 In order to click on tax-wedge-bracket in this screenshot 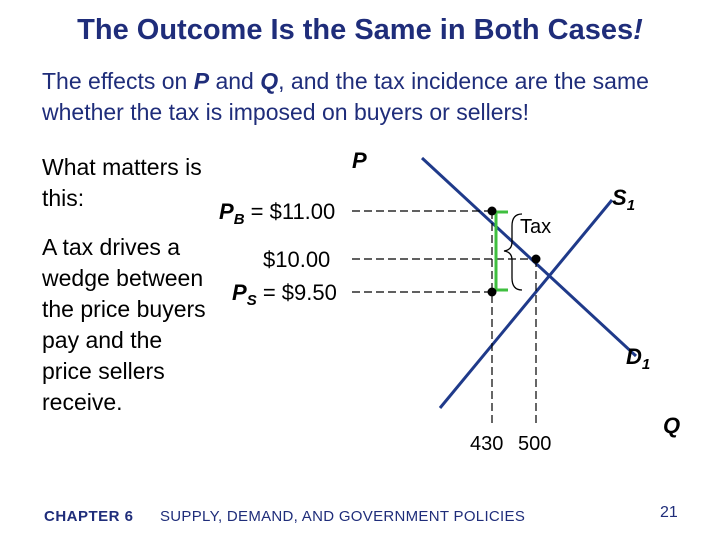, I will do `click(501, 251)`.